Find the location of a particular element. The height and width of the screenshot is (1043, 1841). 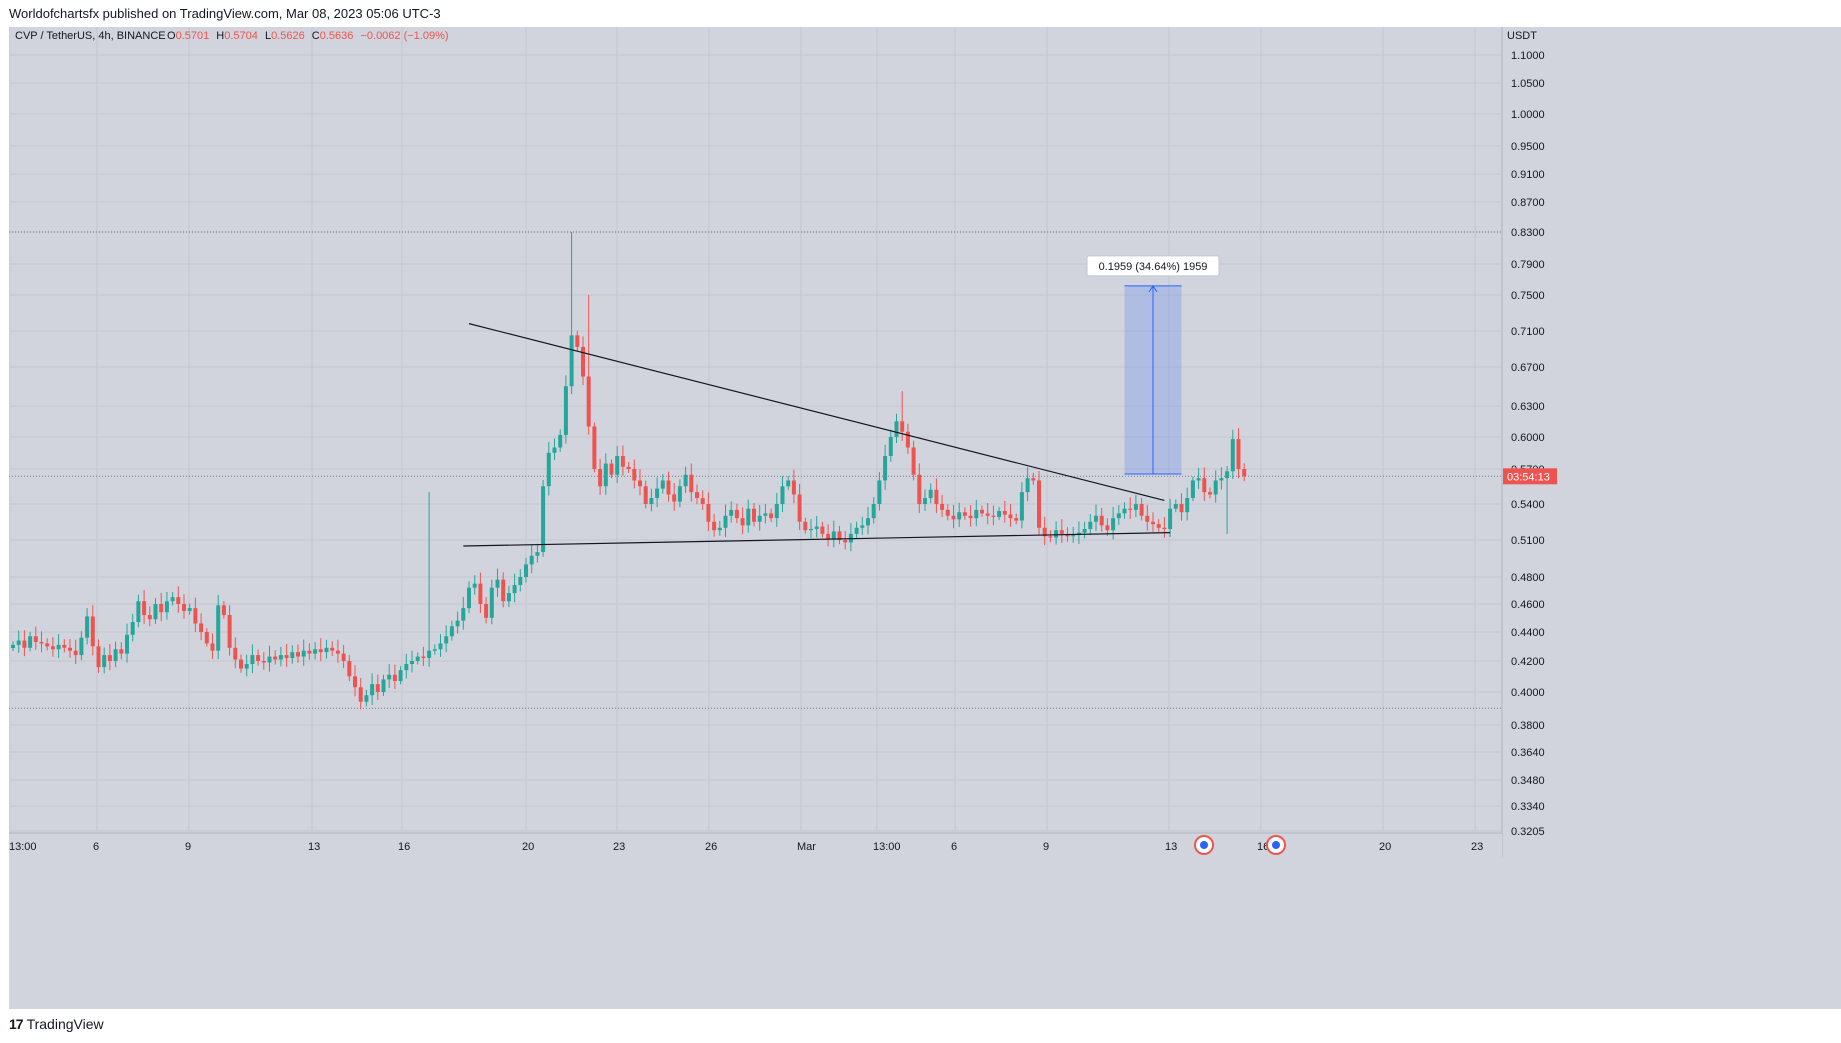

countdown-text: 03:54:13 is located at coordinates (1528, 477).